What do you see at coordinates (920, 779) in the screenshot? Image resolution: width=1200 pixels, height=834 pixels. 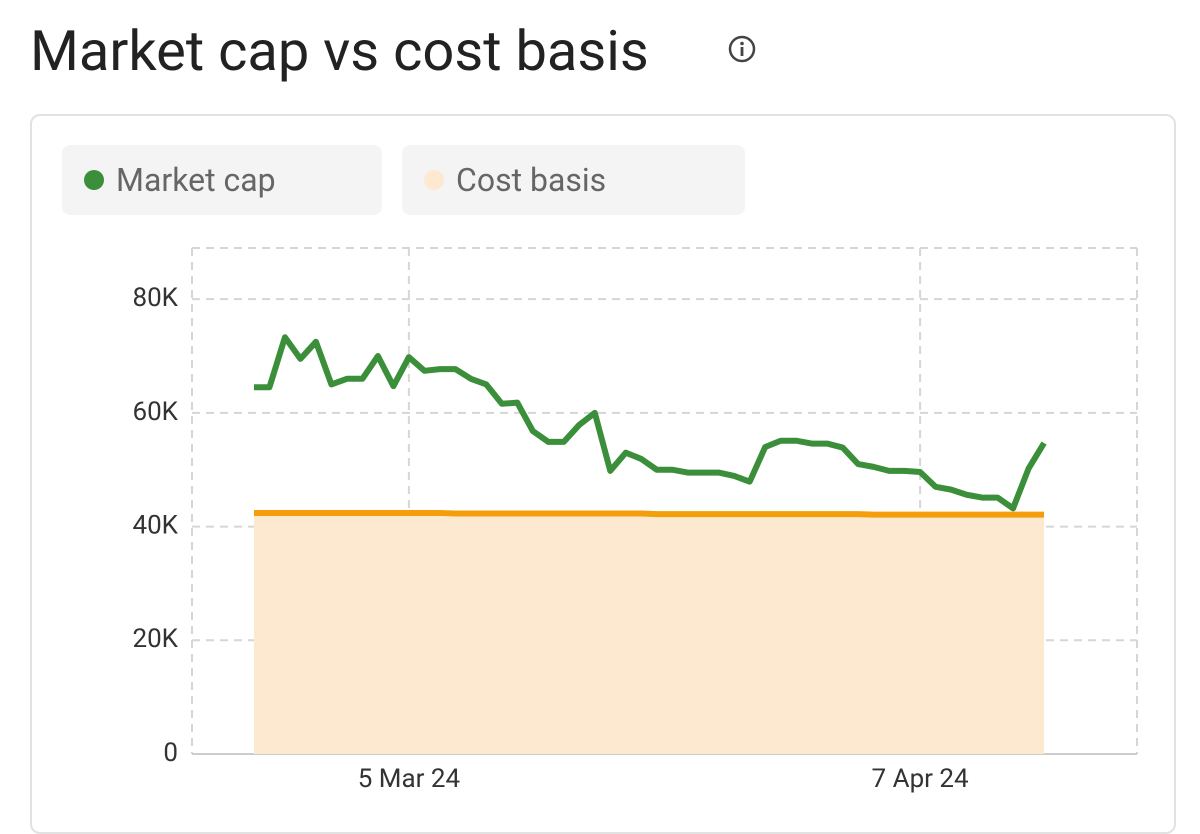 I see `x-tick-label: 7 Apr 24` at bounding box center [920, 779].